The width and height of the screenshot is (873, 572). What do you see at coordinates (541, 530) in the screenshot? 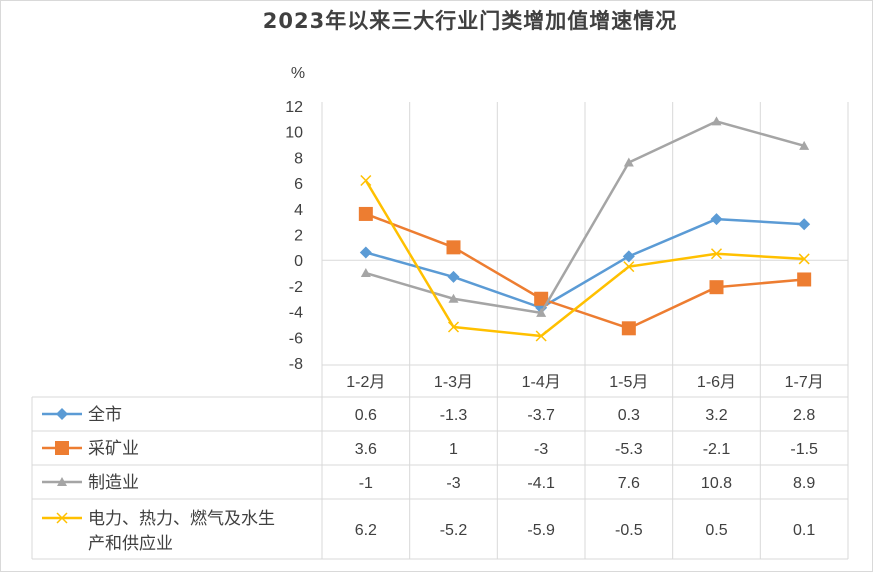
I see `table-cell-value: -5.9` at bounding box center [541, 530].